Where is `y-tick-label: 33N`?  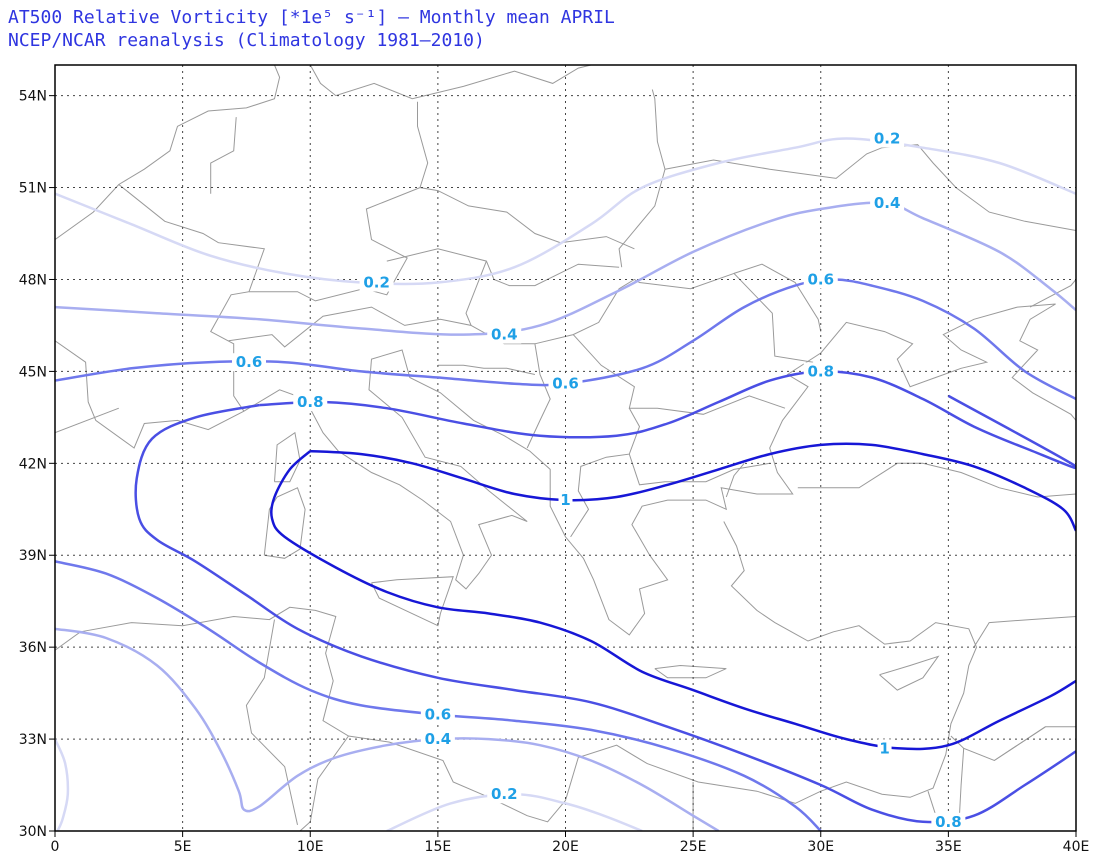
y-tick-label: 33N is located at coordinates (33, 740).